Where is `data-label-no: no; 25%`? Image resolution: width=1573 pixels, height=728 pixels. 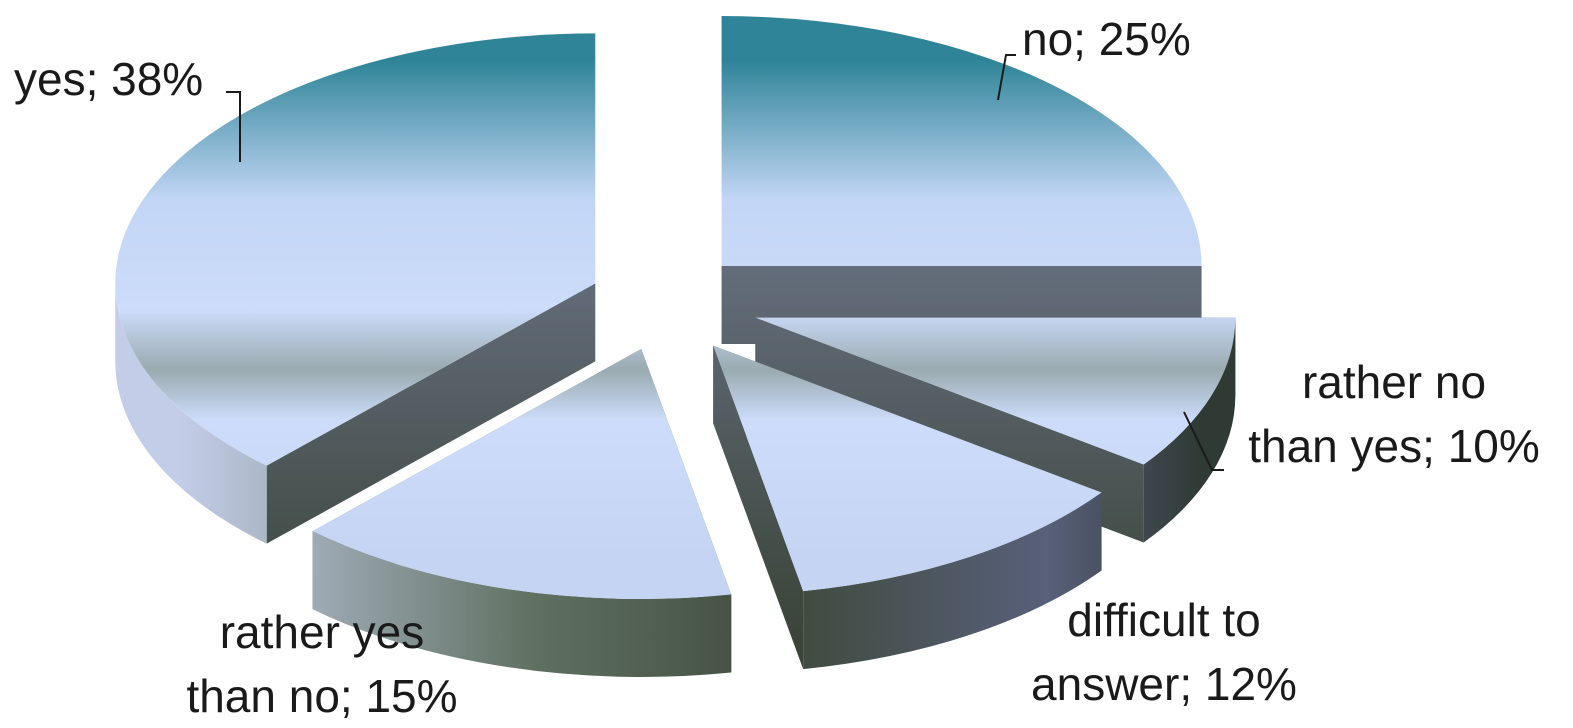 data-label-no: no; 25% is located at coordinates (1106, 39).